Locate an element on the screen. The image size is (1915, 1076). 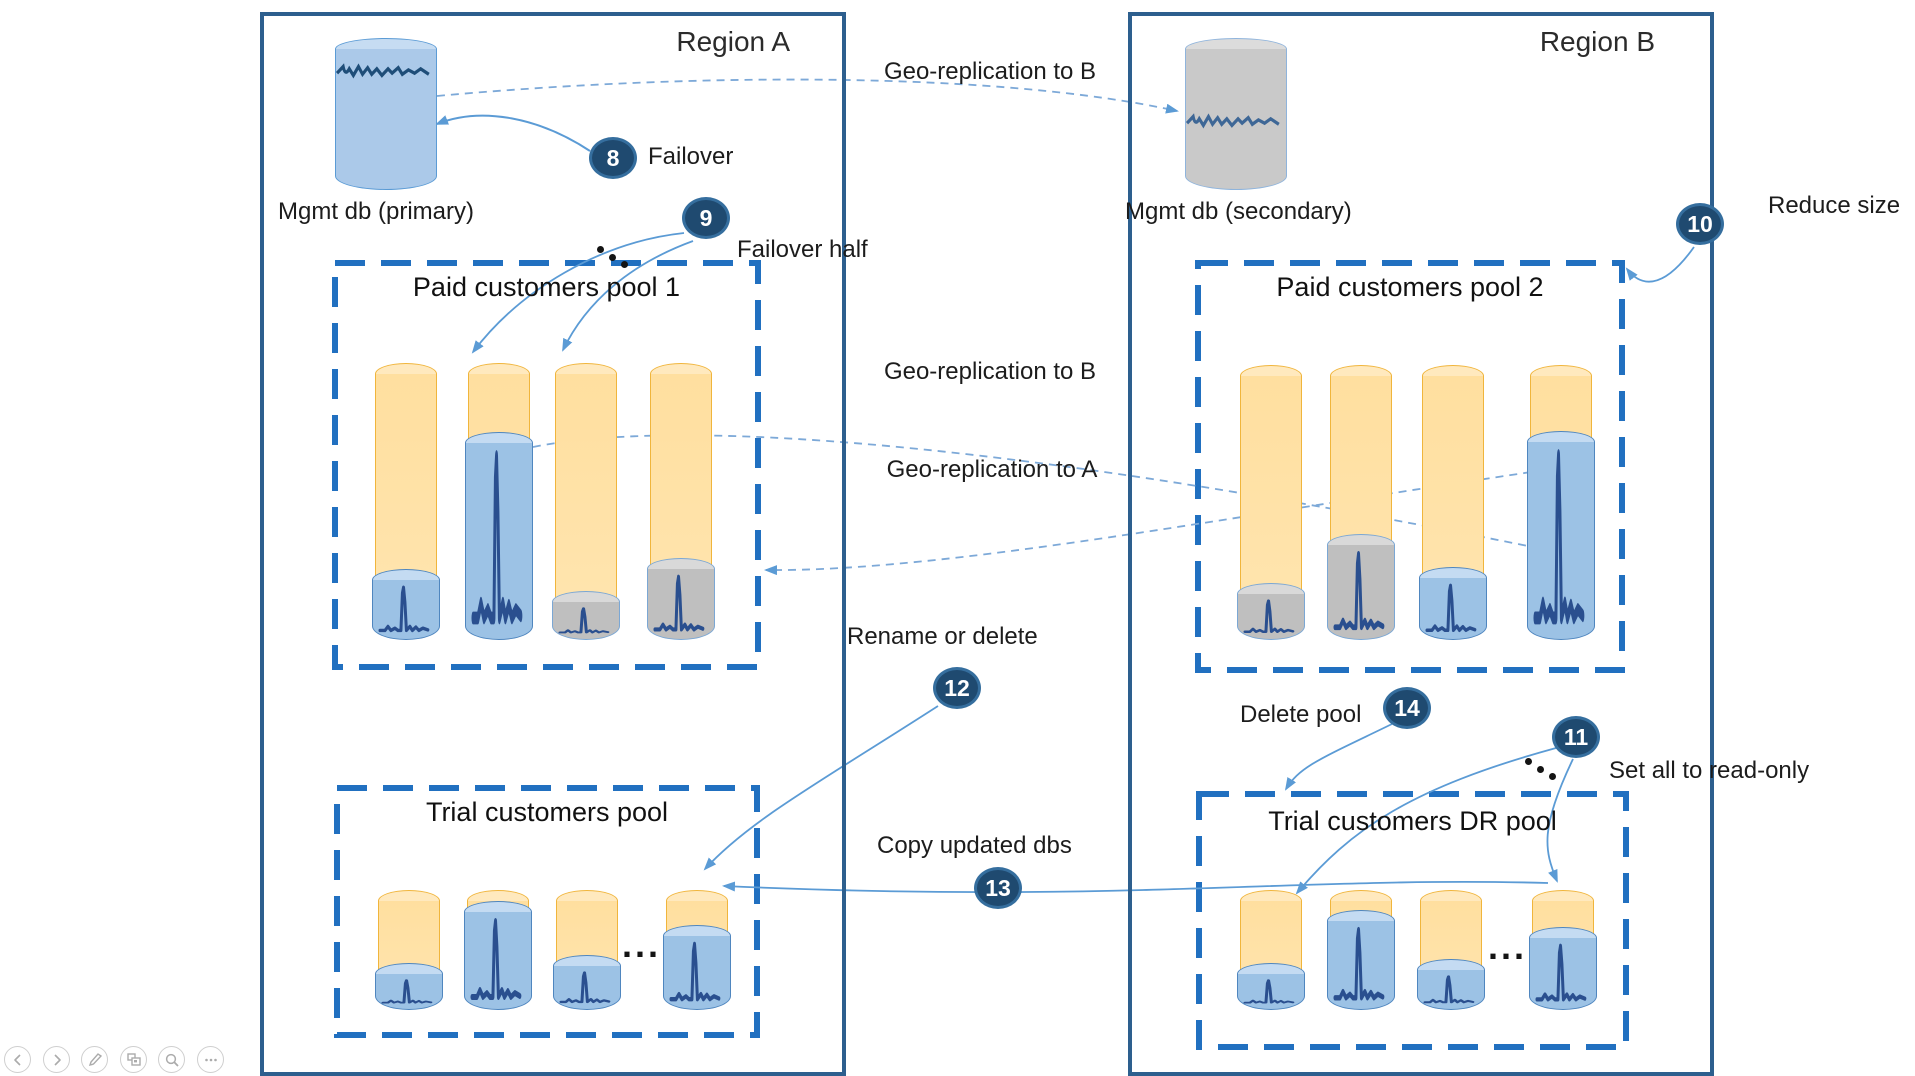
geo-replication-top-label: Geo-replication to B is located at coordinates (990, 71).